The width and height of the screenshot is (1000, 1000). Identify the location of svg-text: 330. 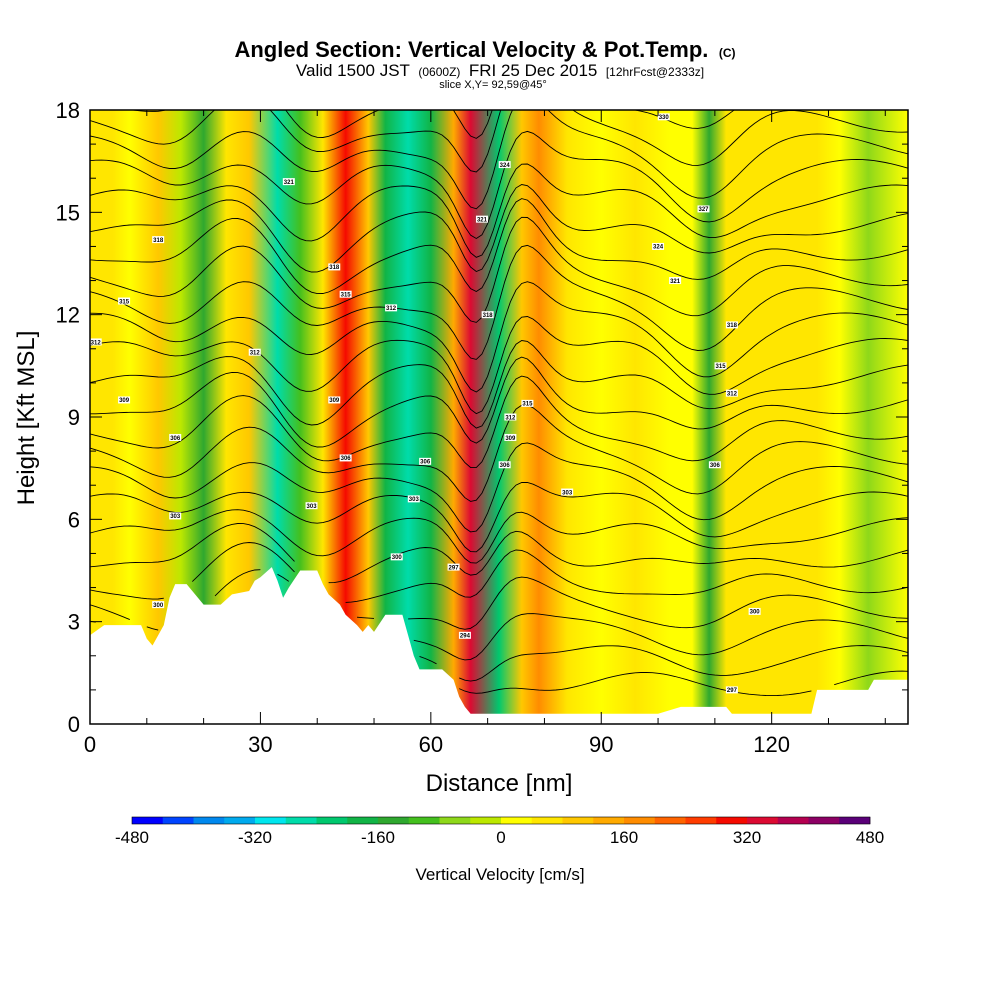
(664, 118).